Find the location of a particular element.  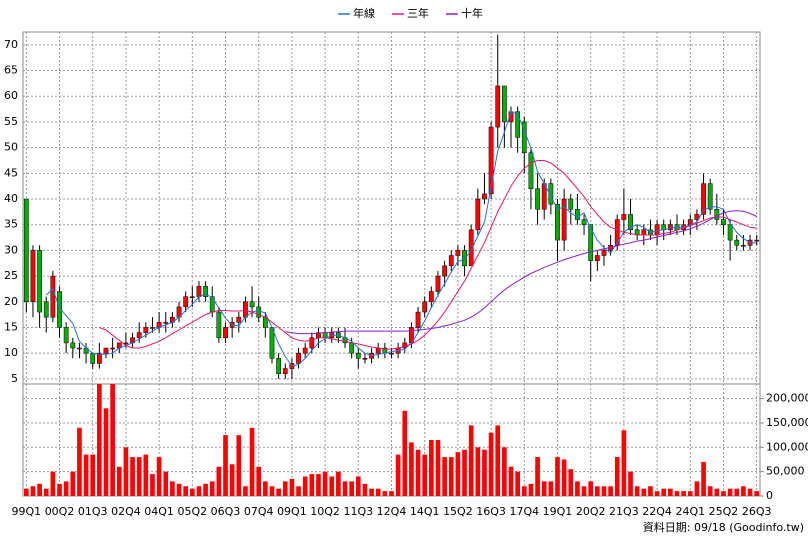

y2-tick-label: 200,000 is located at coordinates (787, 398).